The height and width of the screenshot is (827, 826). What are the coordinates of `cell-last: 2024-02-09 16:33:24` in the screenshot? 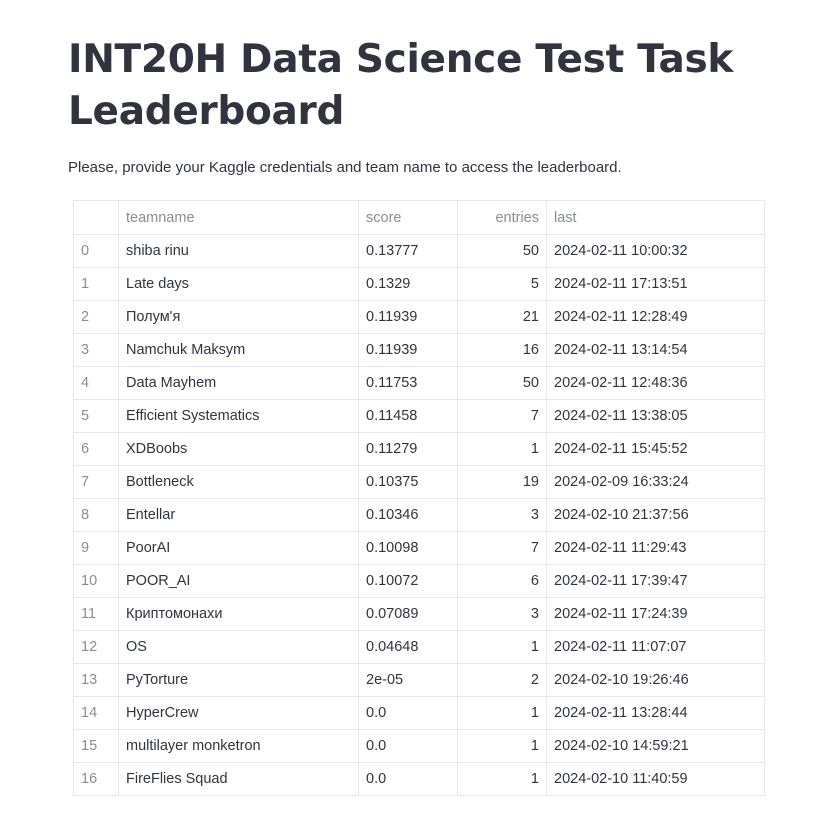 It's located at (655, 482).